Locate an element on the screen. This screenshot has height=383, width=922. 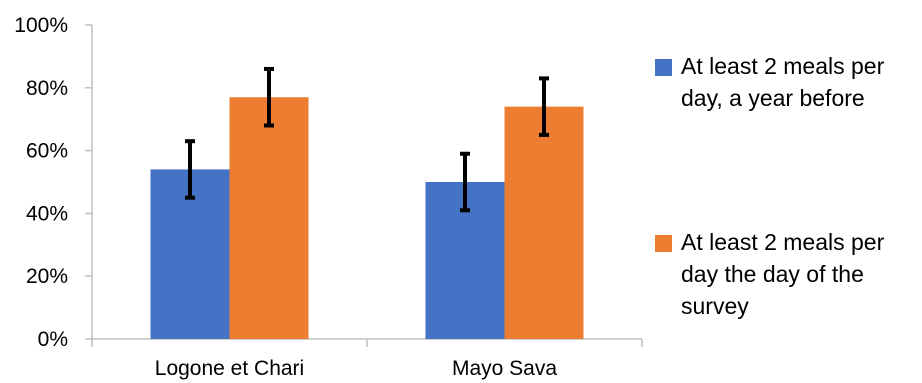
legend-label-line: day, a year before is located at coordinates (773, 98).